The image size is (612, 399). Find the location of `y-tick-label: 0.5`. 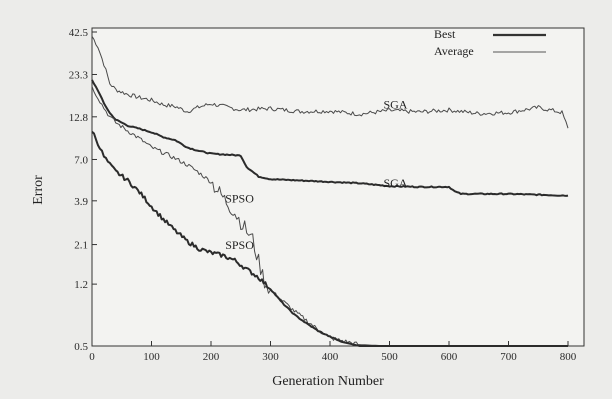

y-tick-label: 0.5 is located at coordinates (81, 347).